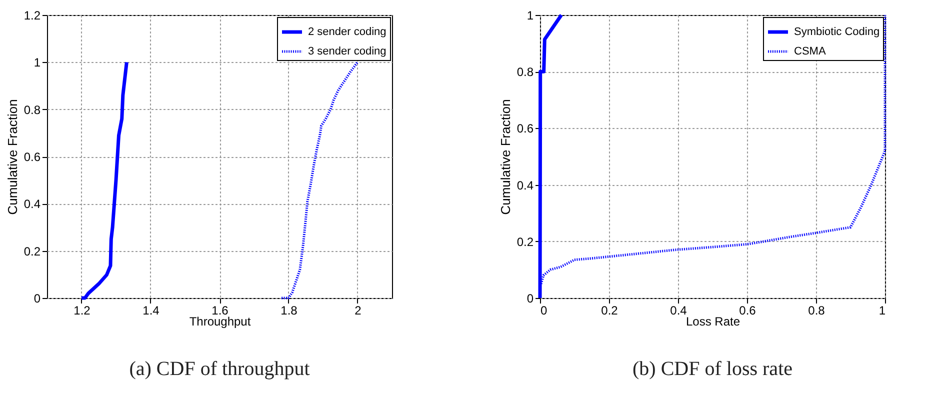  What do you see at coordinates (32, 15) in the screenshot?
I see `y-tick-label: 1.2` at bounding box center [32, 15].